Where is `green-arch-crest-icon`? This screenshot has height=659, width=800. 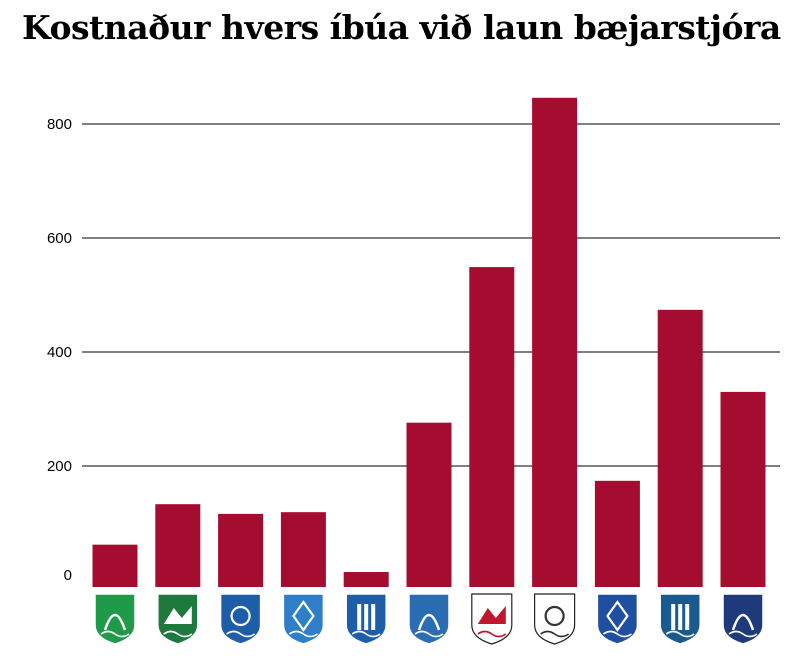
green-arch-crest-icon is located at coordinates (115, 619).